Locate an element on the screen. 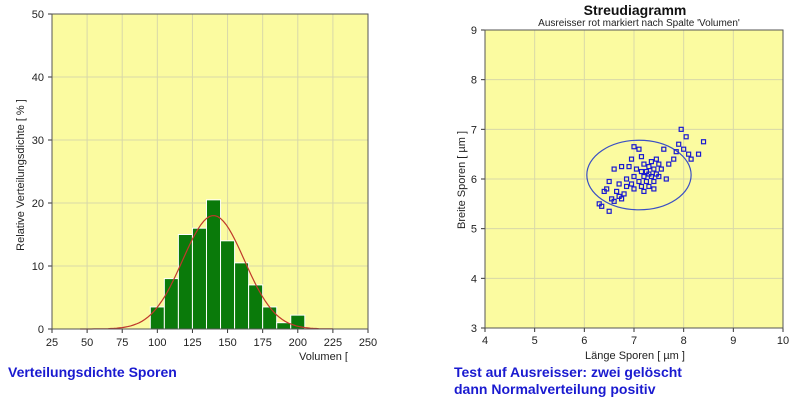  x-tick-label: 9 is located at coordinates (733, 341).